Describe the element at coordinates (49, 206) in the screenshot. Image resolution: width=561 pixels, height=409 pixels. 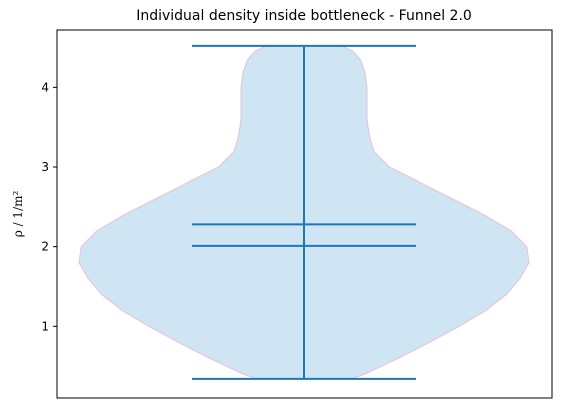
I see `y-axis: 1 2 3 4` at that location.